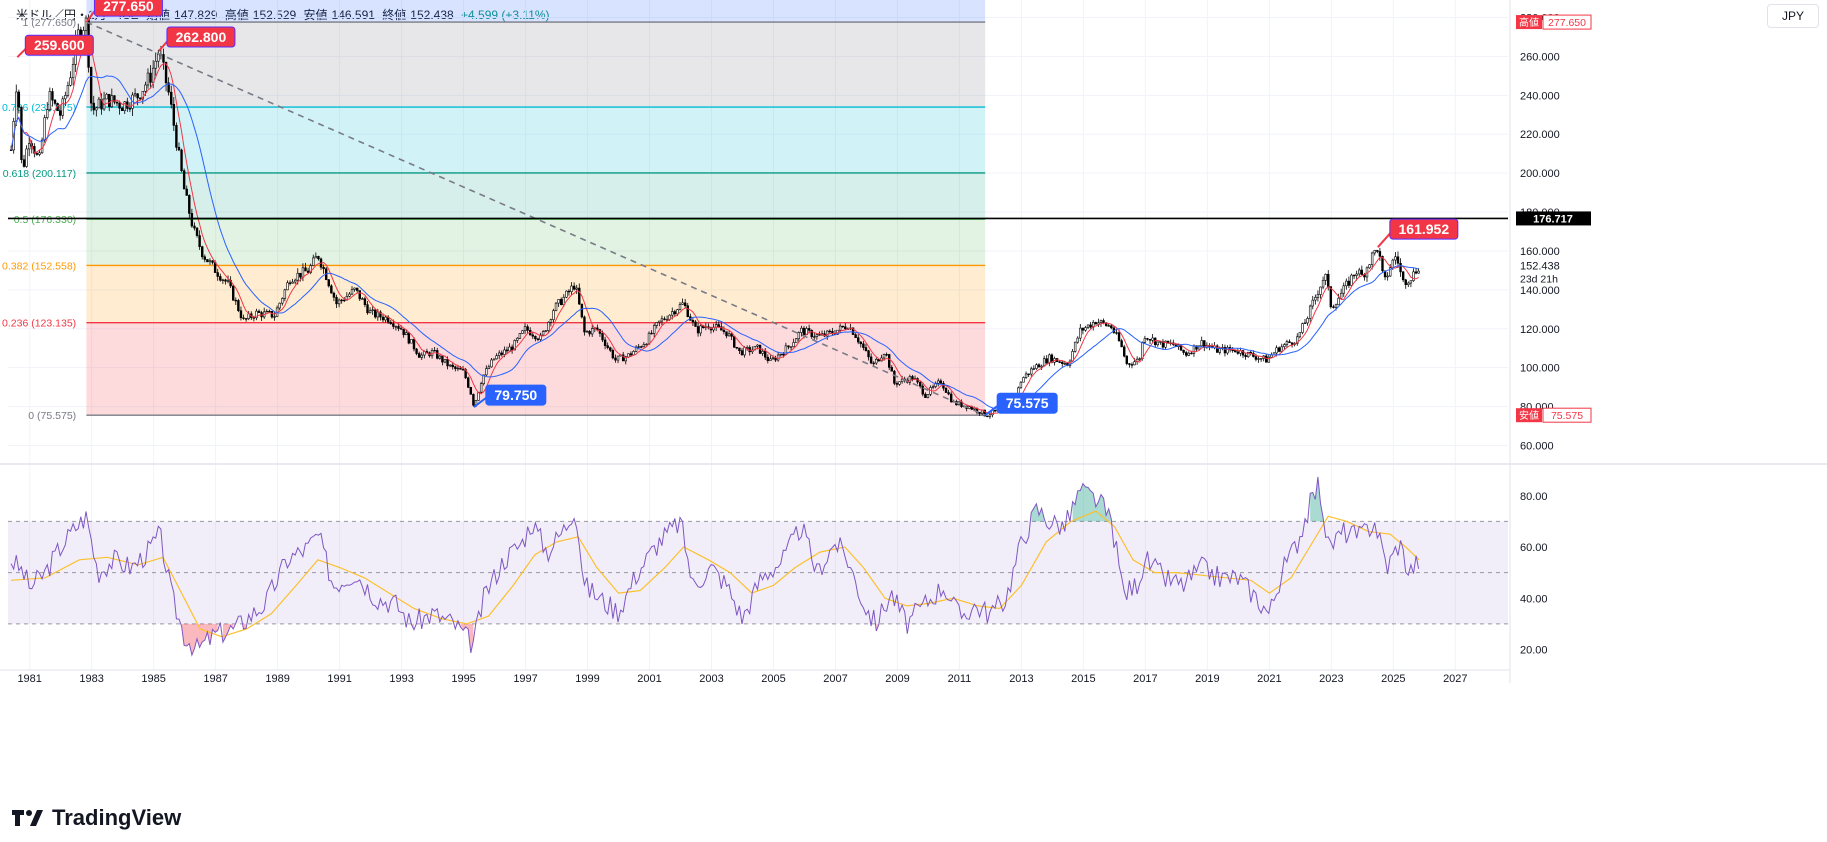  I want to click on currency-button: JPY, so click(1793, 16).